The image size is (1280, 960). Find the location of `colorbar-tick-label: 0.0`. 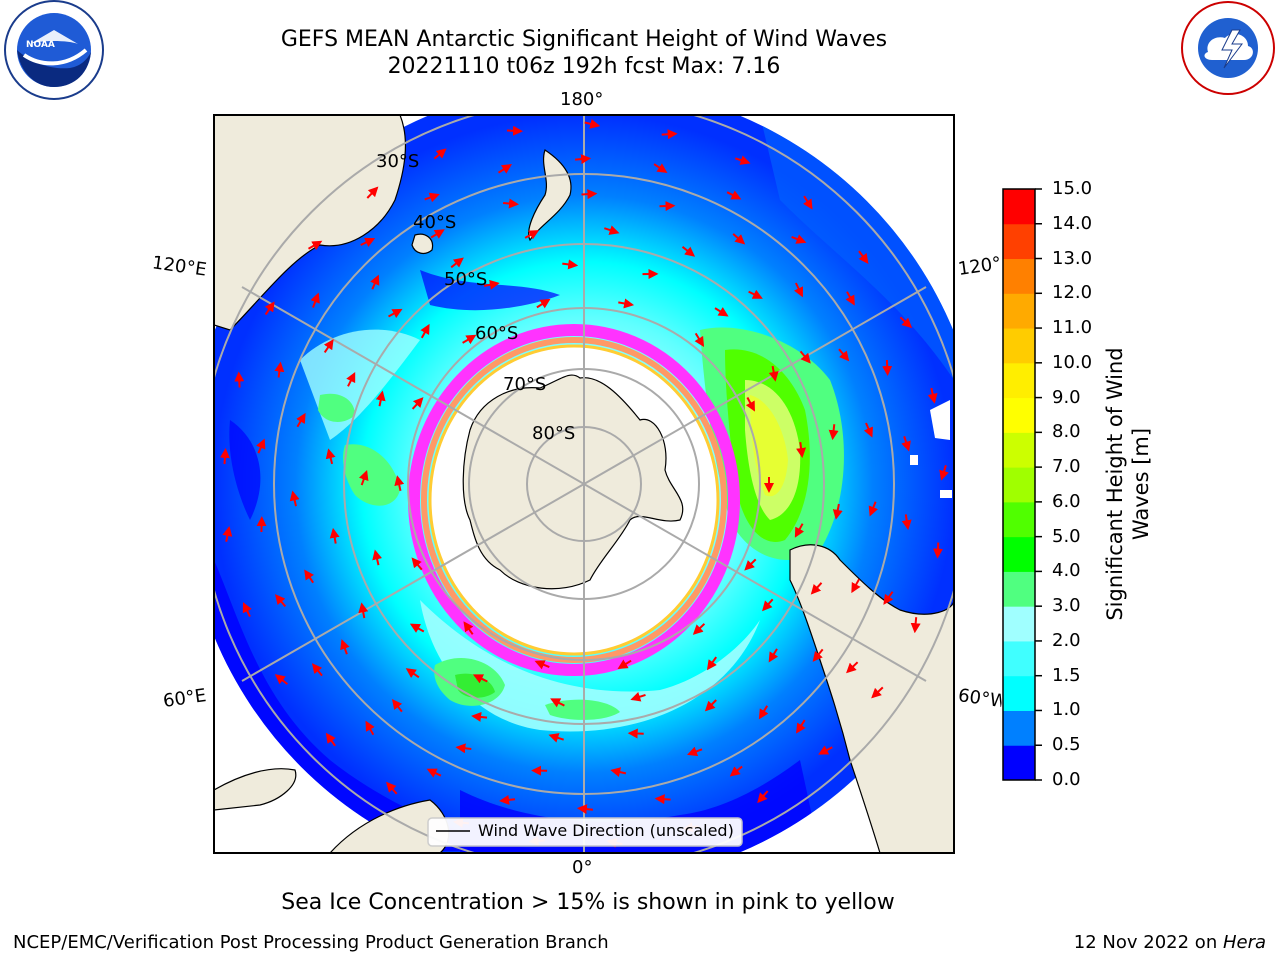

colorbar-tick-label: 0.0 is located at coordinates (1066, 779).